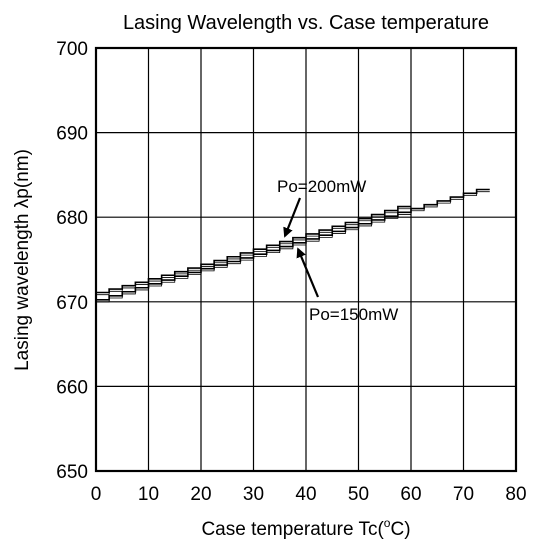 The width and height of the screenshot is (535, 542). I want to click on y-tick-label: 650, so click(72, 472).